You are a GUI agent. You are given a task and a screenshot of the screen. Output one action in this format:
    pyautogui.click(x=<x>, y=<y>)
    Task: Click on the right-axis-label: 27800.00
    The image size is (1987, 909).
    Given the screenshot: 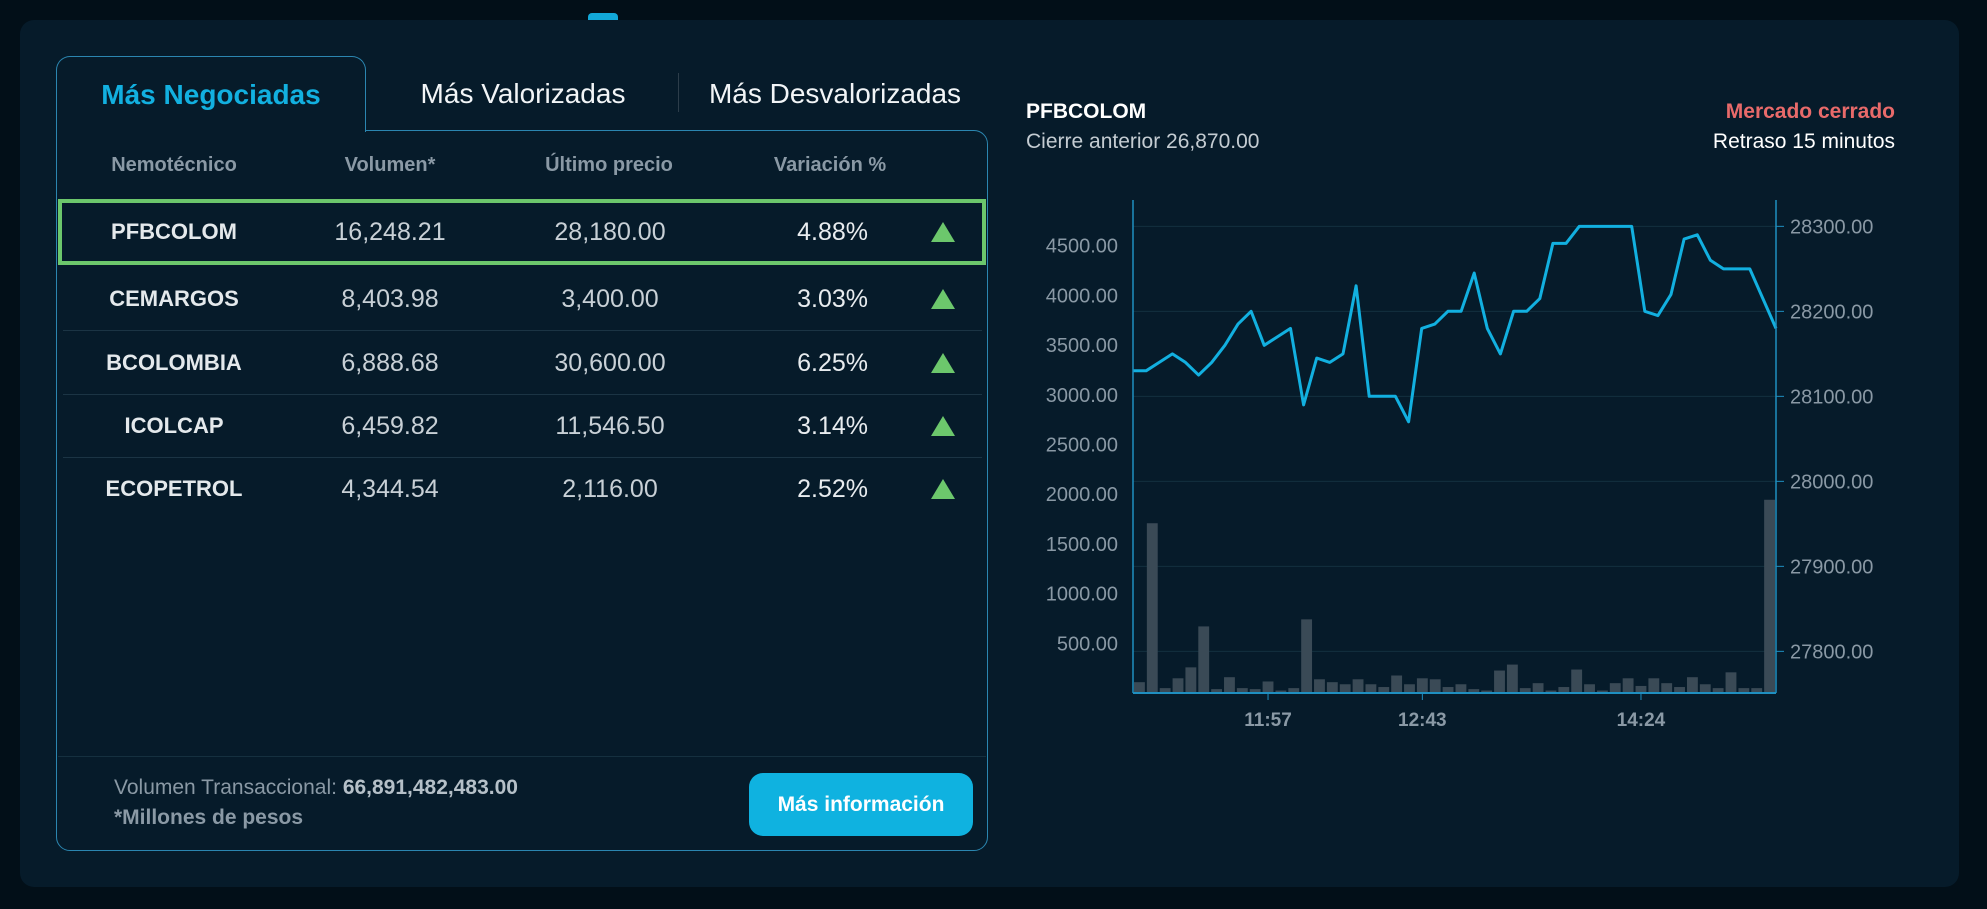 What is the action you would take?
    pyautogui.click(x=1831, y=652)
    